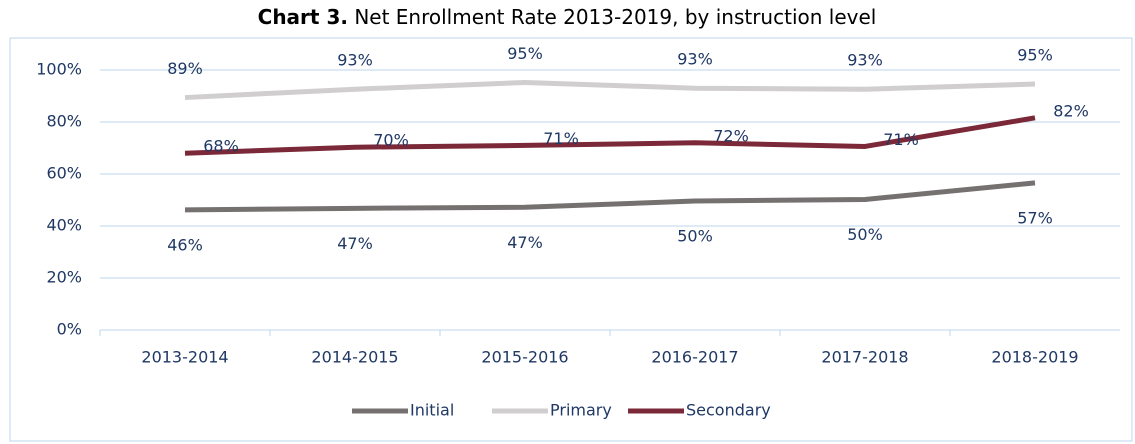 The image size is (1135, 444). I want to click on x-tick-label: 2017-2018, so click(864, 357).